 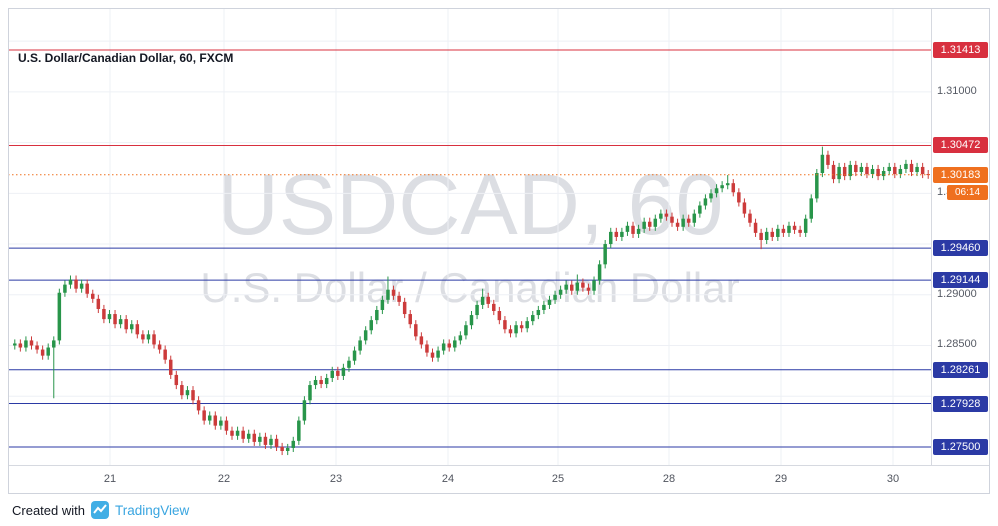 I want to click on time-axis: 21 22 23 24 25 28 29 30, so click(x=499, y=479).